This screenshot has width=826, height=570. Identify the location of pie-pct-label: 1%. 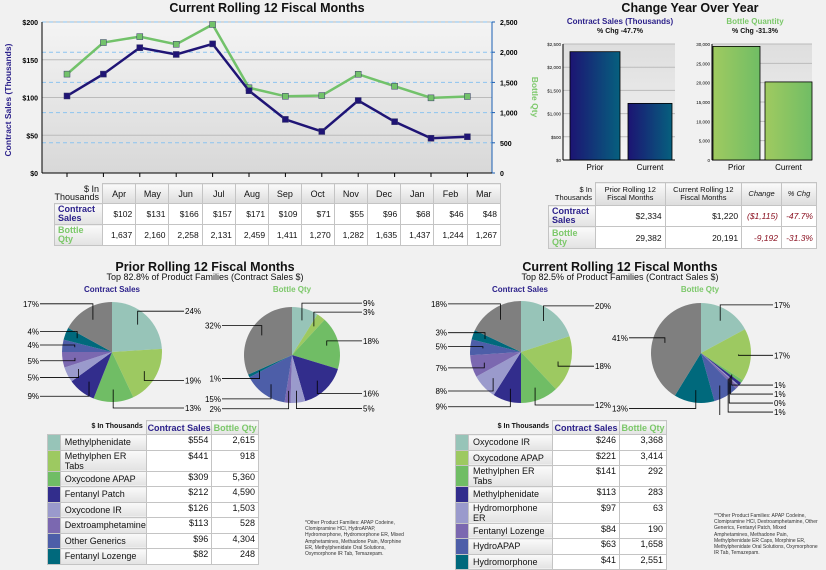
(215, 379).